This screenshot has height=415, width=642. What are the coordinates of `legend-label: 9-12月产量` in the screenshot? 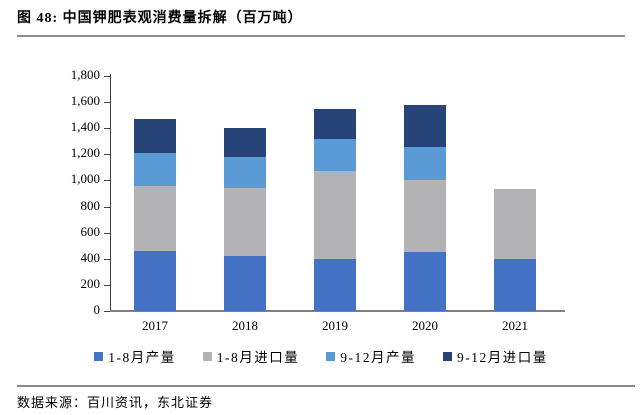 It's located at (378, 357).